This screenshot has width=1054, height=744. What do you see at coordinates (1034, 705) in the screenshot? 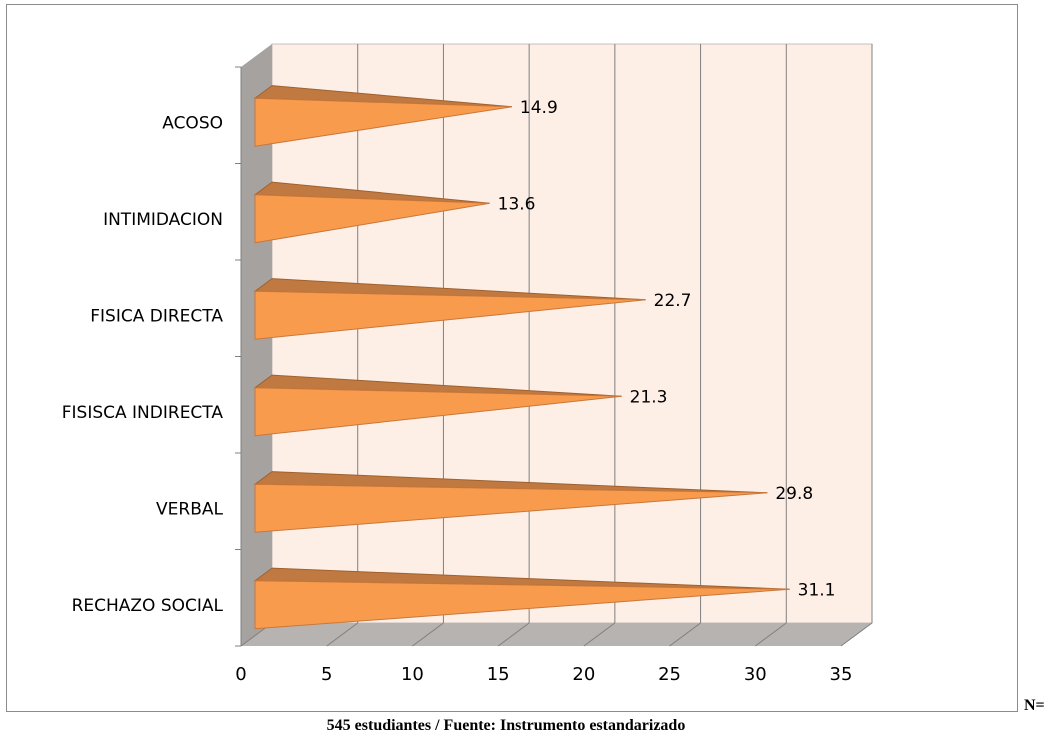
I see `n-label: N=` at bounding box center [1034, 705].